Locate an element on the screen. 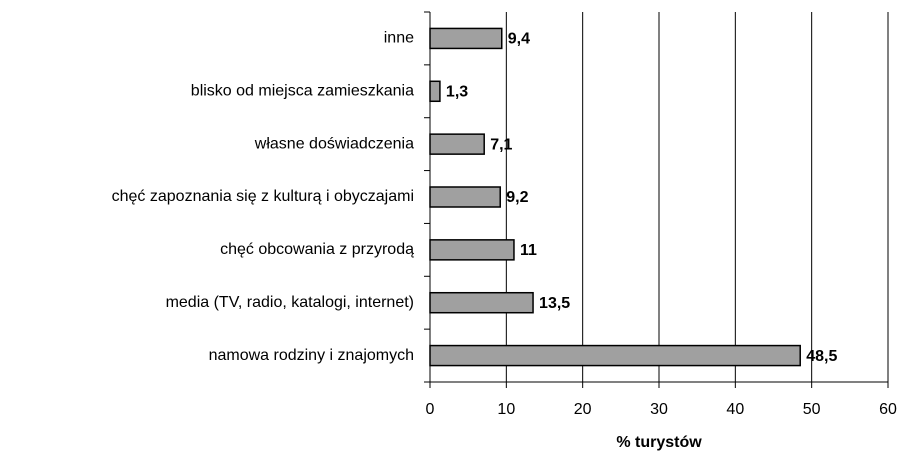 The height and width of the screenshot is (457, 902). x-tick-label: 60 is located at coordinates (888, 409).